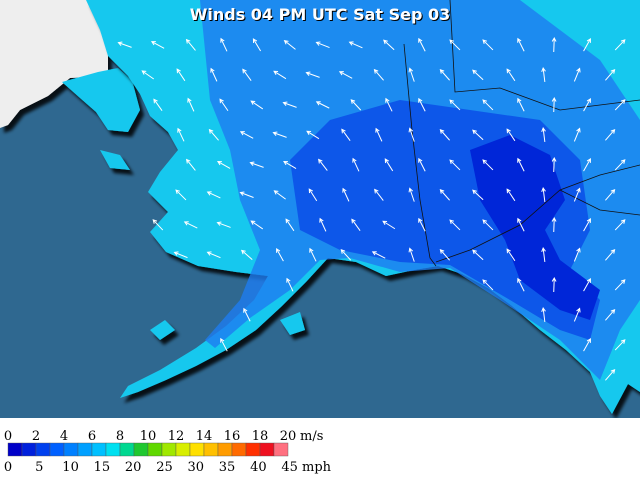  I want to click on mph-label: 10, so click(70, 467).